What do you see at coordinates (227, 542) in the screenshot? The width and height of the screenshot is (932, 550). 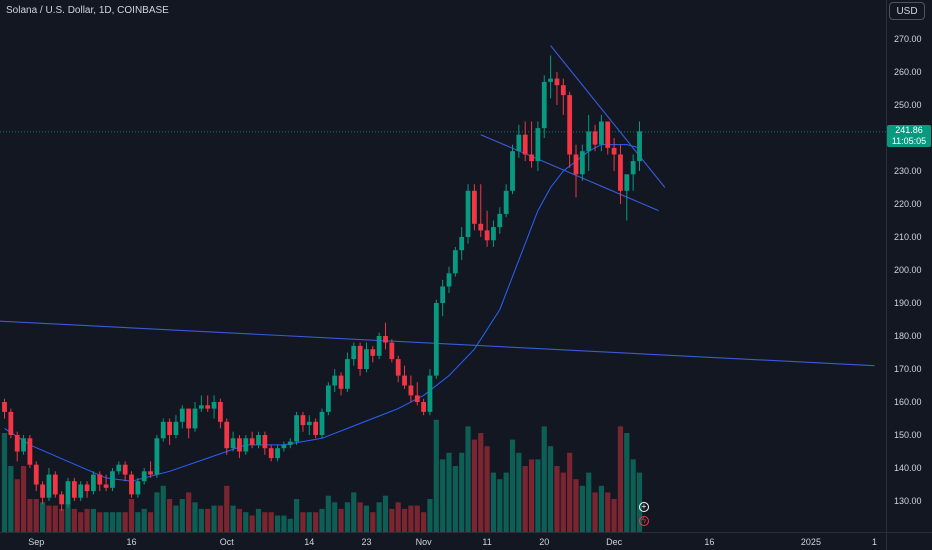 I see `date-tick-label: Oct` at bounding box center [227, 542].